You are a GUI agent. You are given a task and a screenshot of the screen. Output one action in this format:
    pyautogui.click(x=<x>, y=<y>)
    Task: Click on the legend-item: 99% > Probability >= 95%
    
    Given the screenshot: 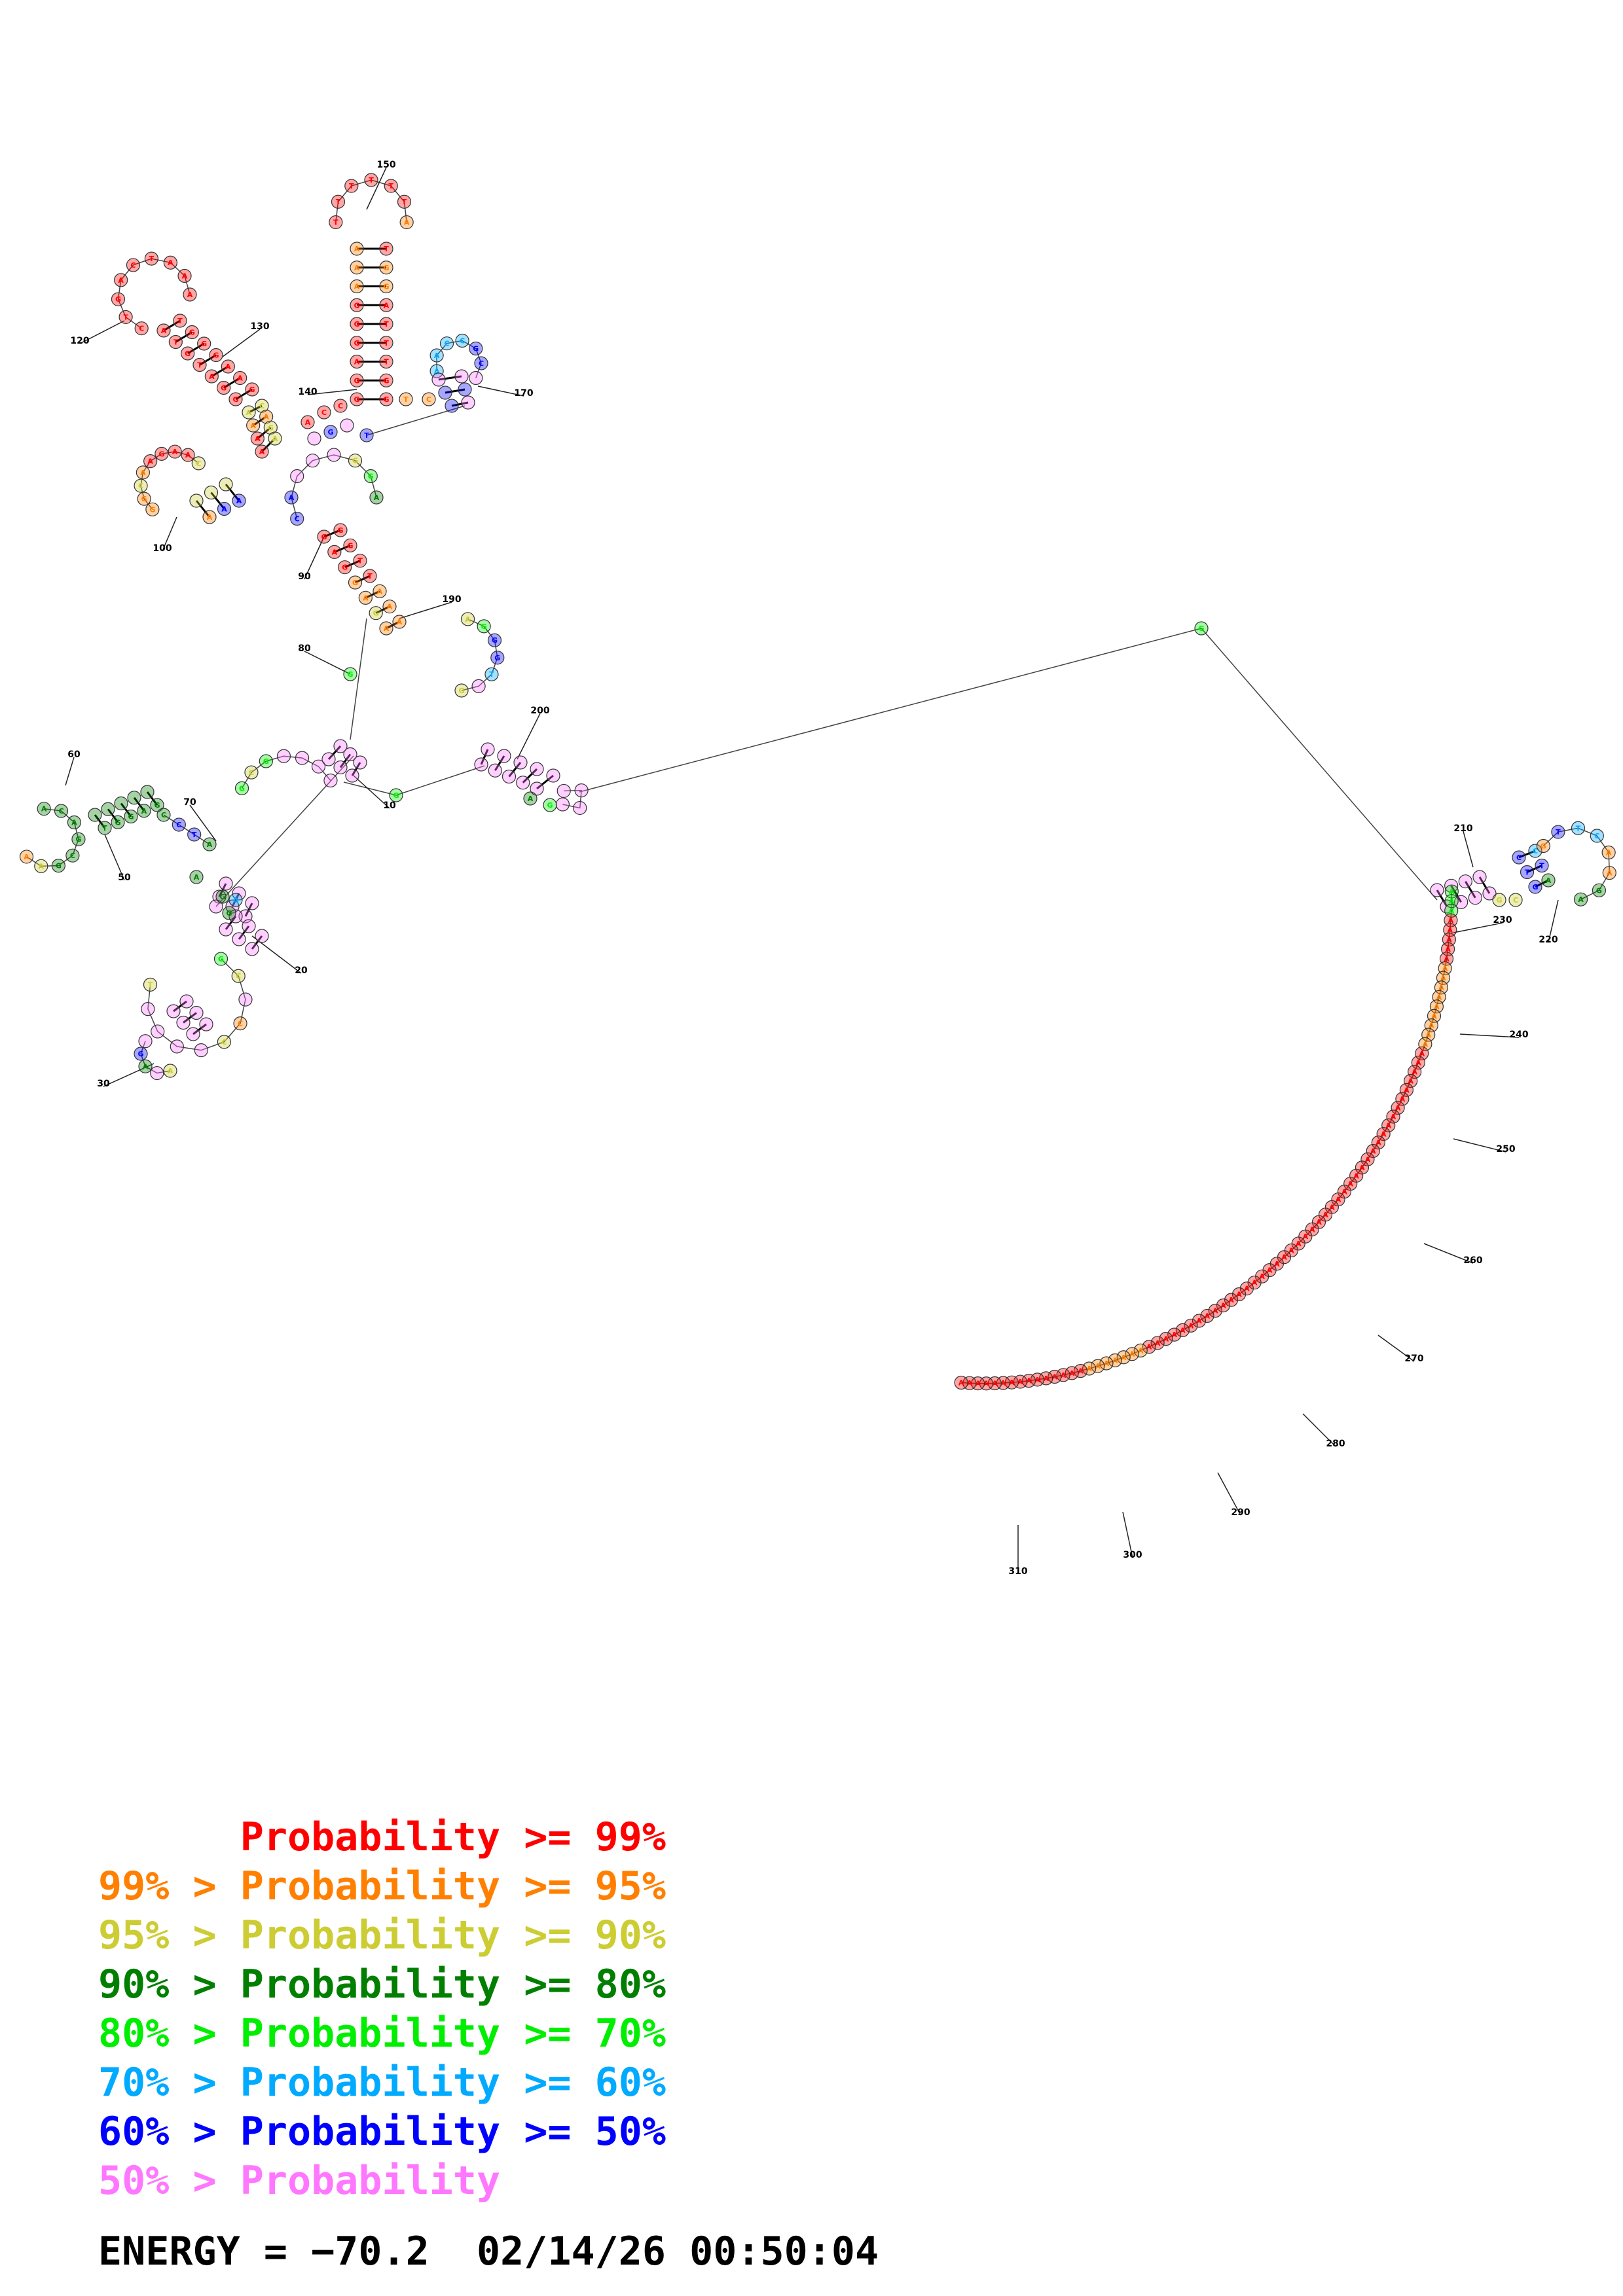 What is the action you would take?
    pyautogui.click(x=382, y=1886)
    